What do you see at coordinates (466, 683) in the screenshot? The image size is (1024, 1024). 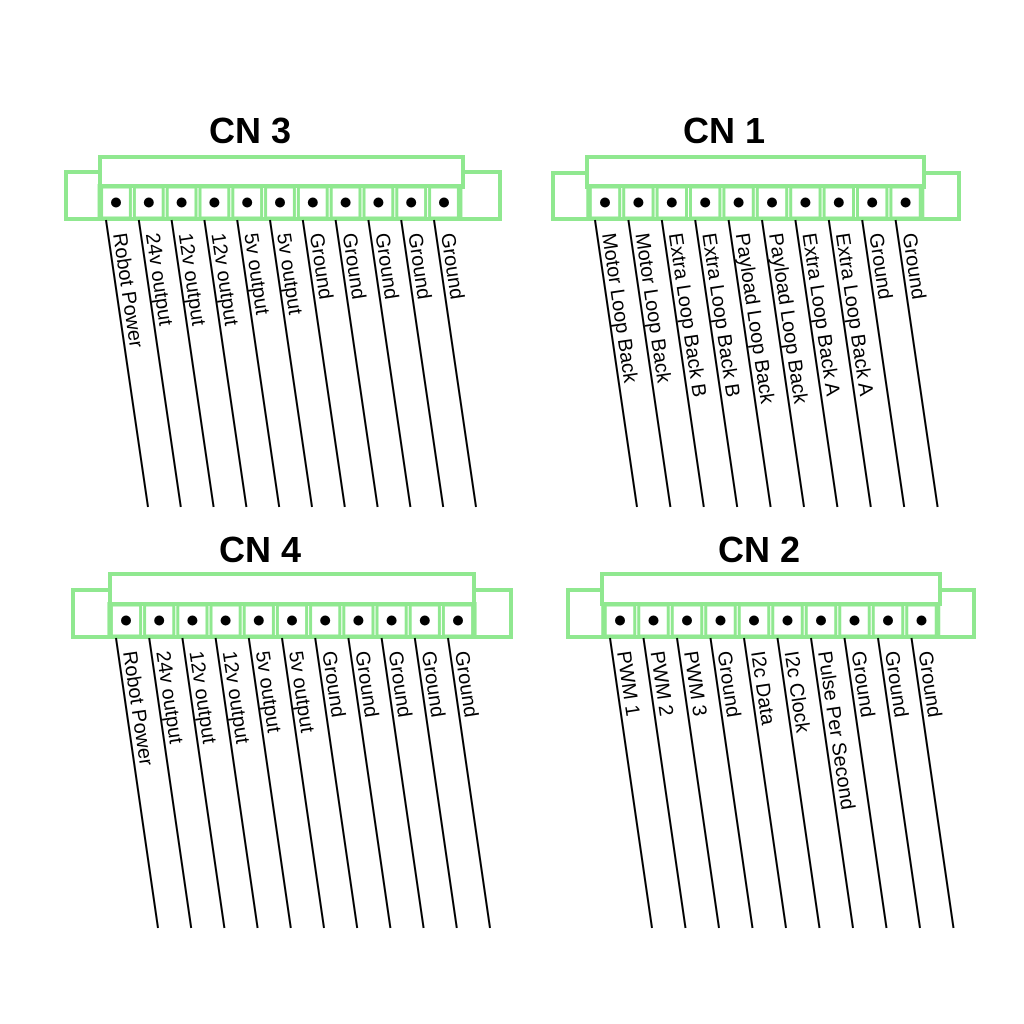 I see `cn4-pin-label-11: Ground` at bounding box center [466, 683].